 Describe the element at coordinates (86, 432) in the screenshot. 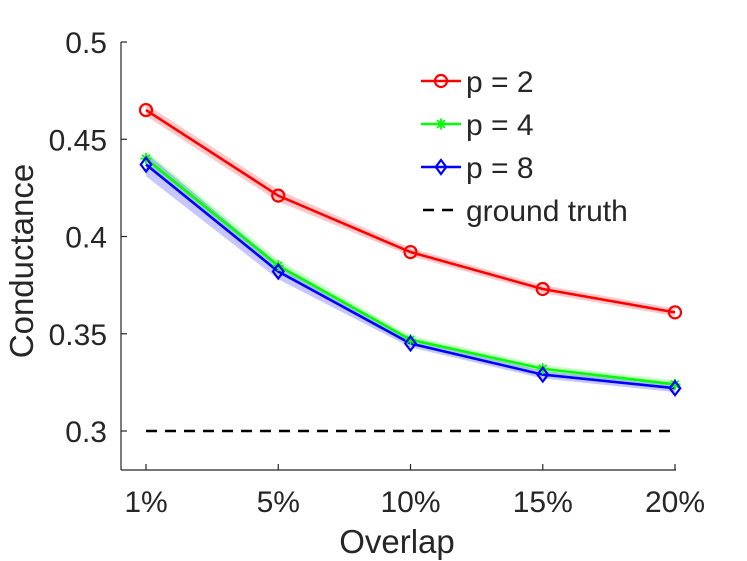

I see `y-tick-label: 0.3` at that location.